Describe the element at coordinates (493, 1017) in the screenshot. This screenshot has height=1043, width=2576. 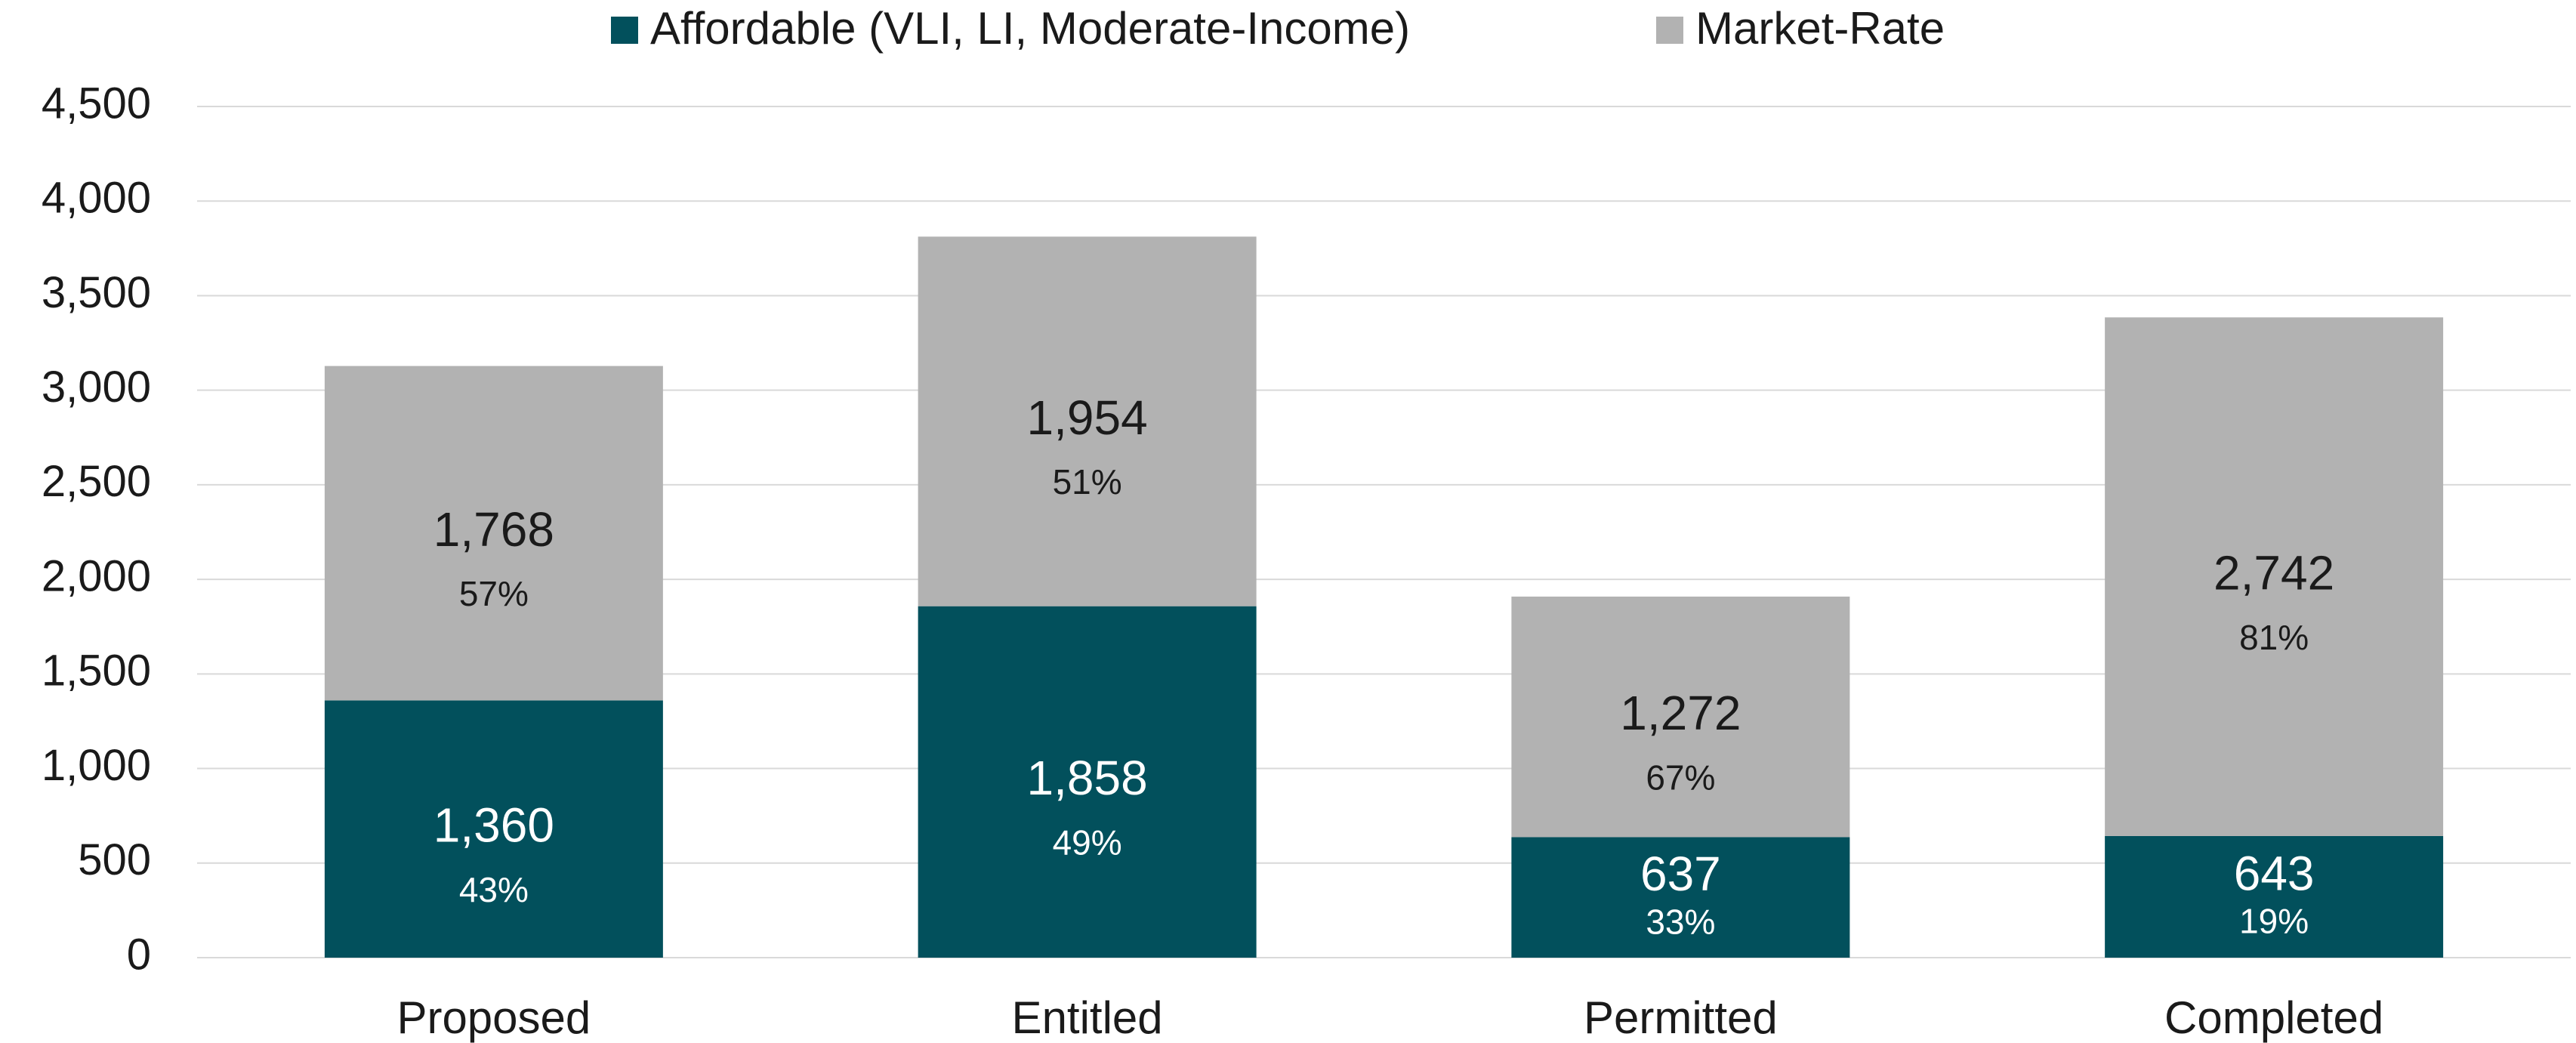
I see `x-tick-label: Proposed` at that location.